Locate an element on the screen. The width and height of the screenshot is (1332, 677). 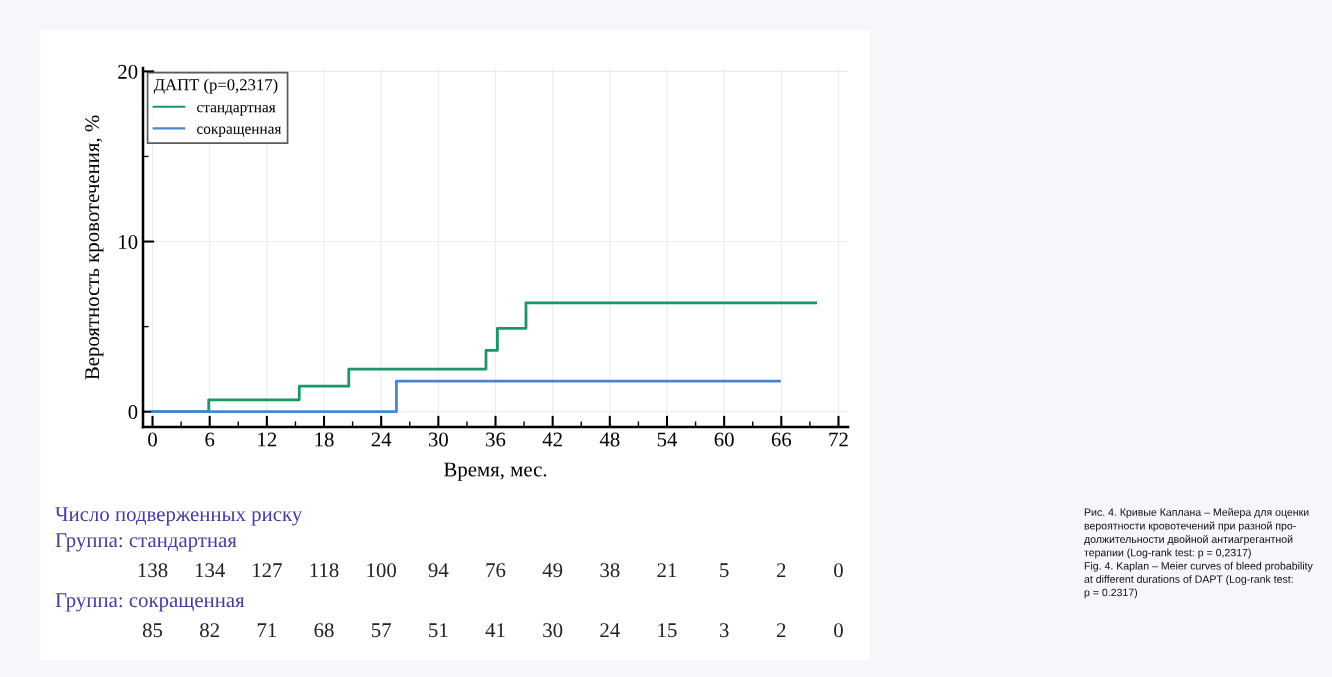
text: Группа: стандартная is located at coordinates (146, 542).